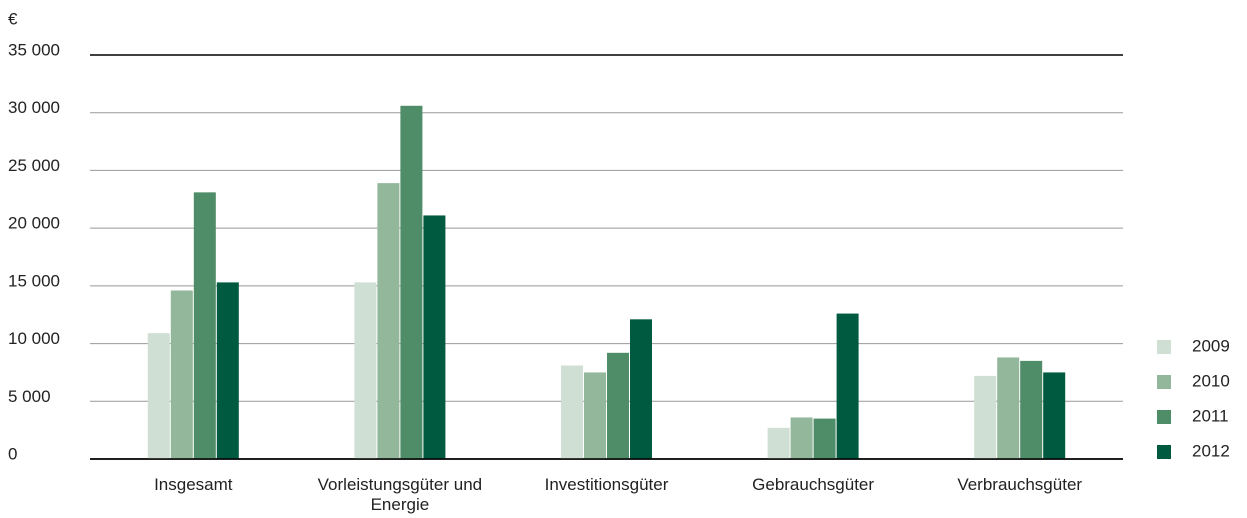 The image size is (1247, 518). I want to click on x-tick-label: Insgesamt, so click(193, 484).